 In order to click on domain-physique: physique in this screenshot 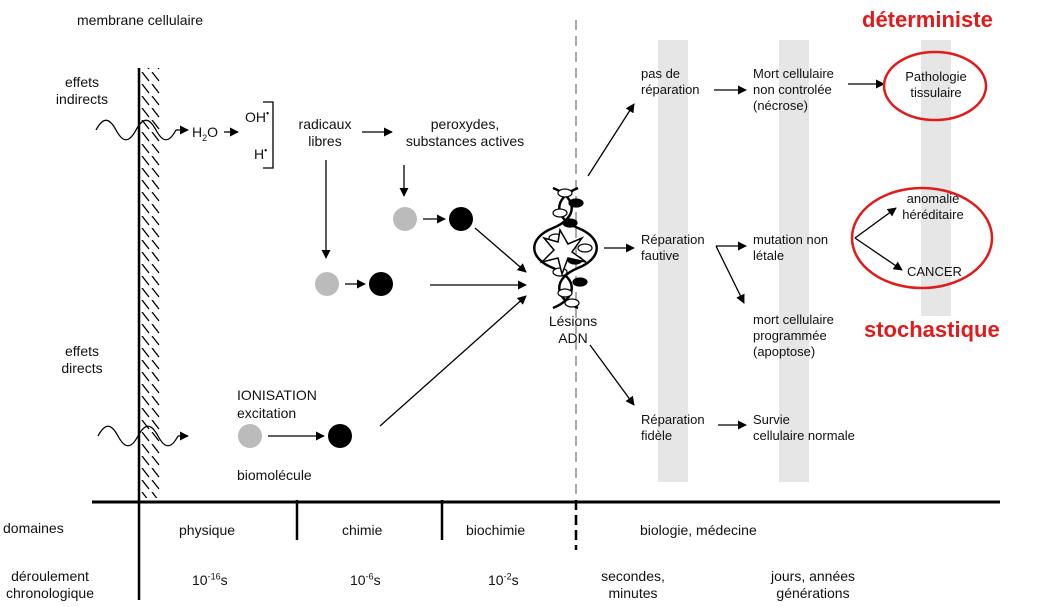, I will do `click(207, 530)`.